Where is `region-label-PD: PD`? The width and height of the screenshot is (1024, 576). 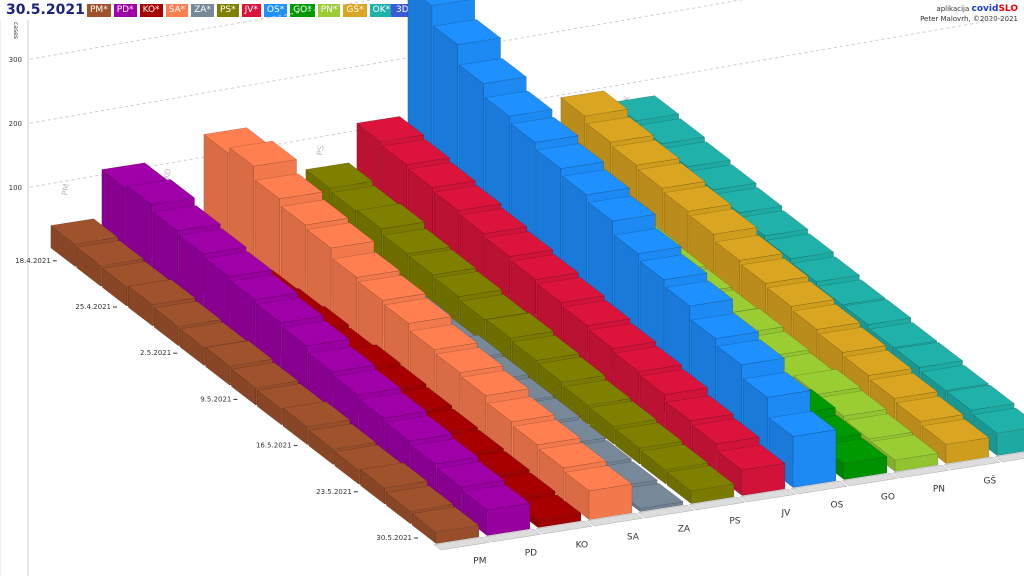 region-label-PD: PD is located at coordinates (531, 553).